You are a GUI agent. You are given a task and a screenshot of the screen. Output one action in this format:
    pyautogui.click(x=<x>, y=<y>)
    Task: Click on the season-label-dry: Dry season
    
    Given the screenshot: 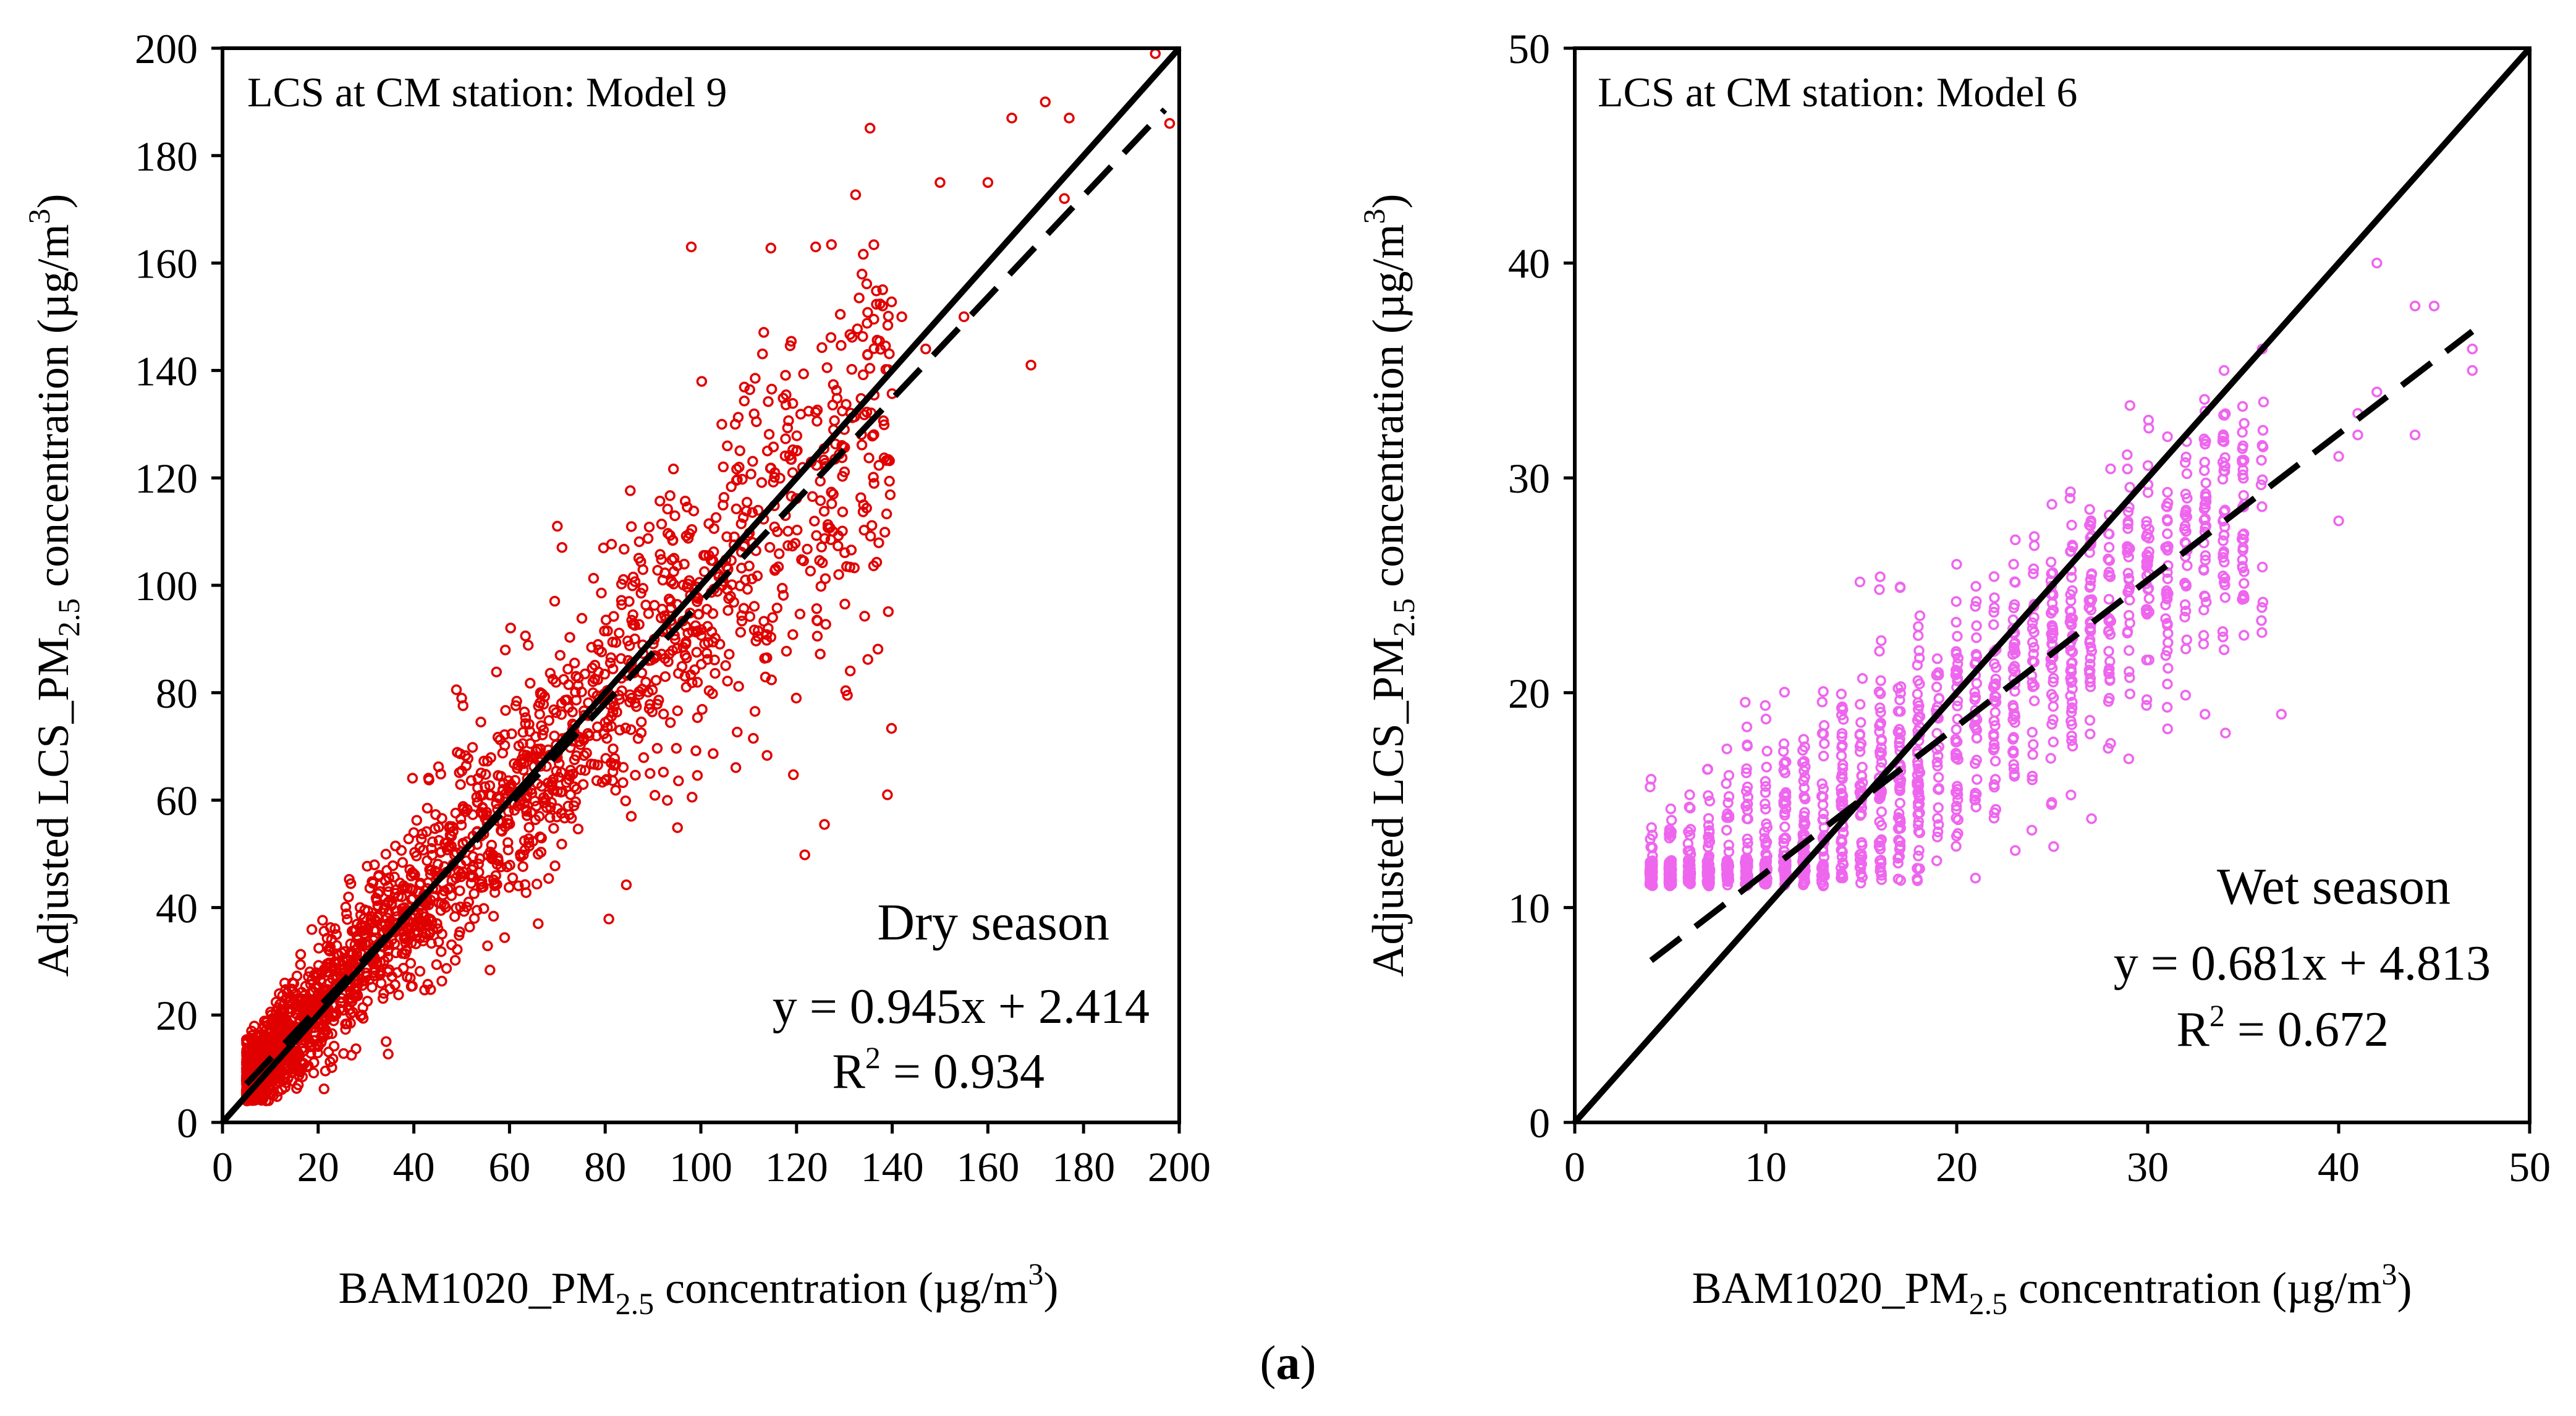 What is the action you would take?
    pyautogui.click(x=993, y=922)
    